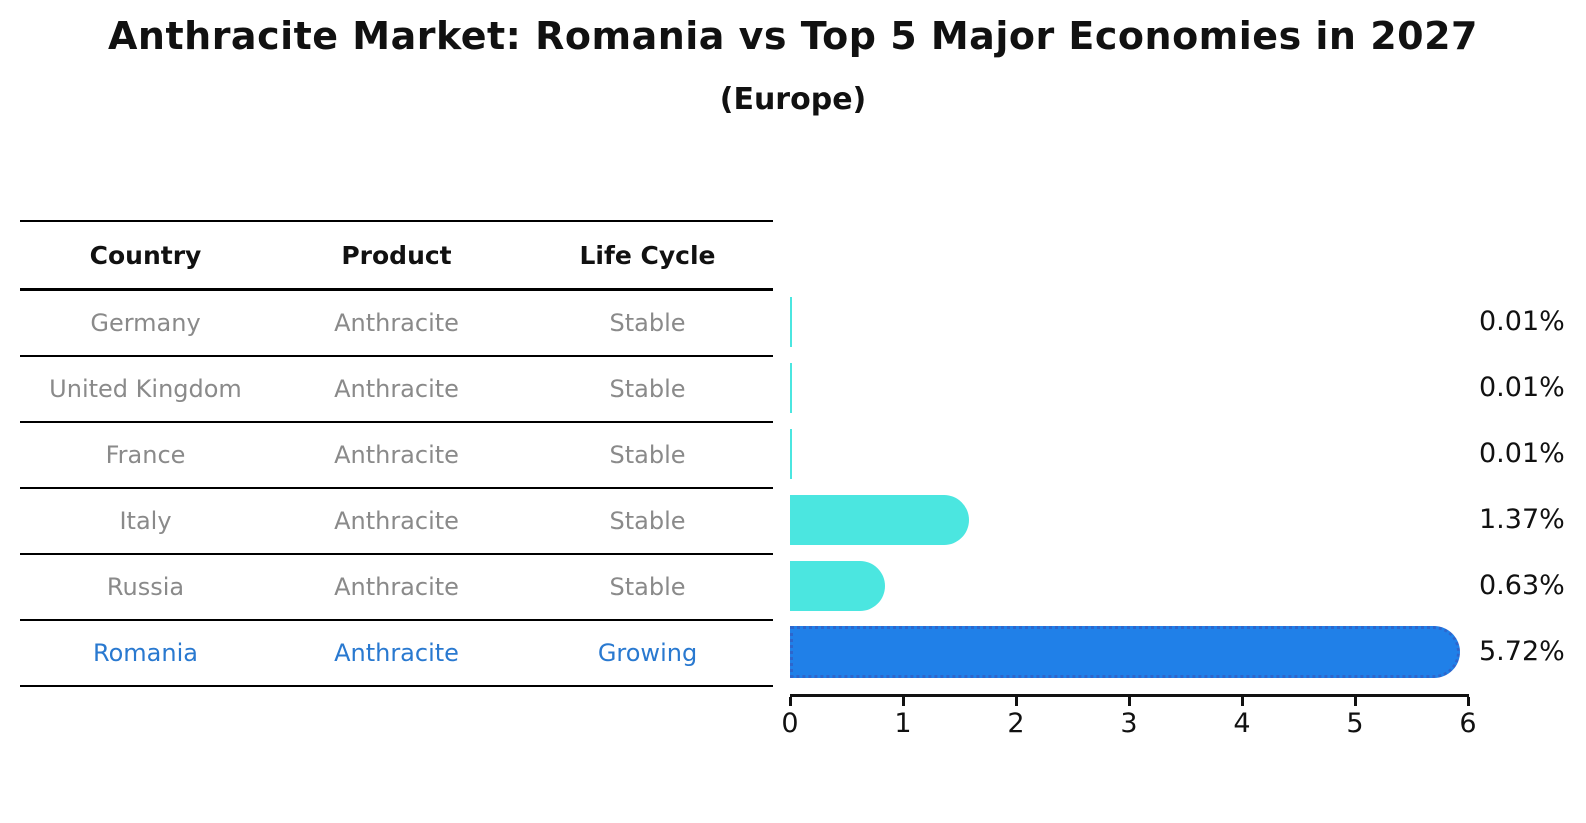  What do you see at coordinates (145, 521) in the screenshot?
I see `country-cell: Italy` at bounding box center [145, 521].